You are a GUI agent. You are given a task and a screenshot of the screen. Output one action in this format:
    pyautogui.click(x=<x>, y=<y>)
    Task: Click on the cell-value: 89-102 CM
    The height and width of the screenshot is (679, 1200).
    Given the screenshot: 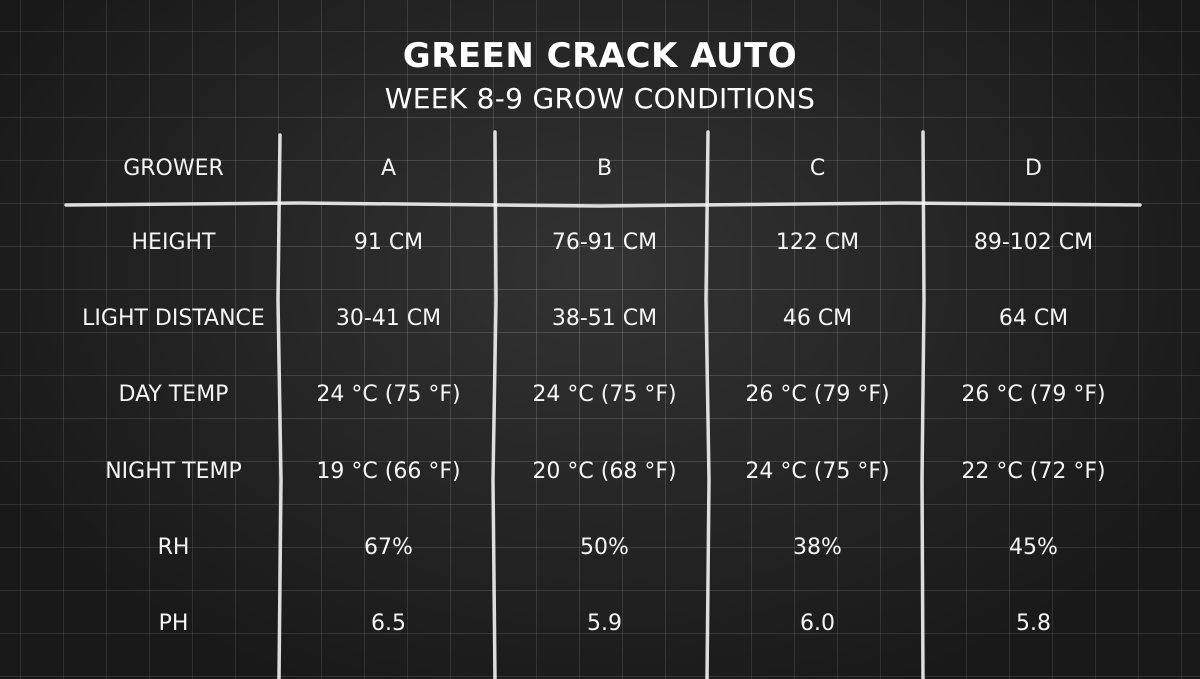 What is the action you would take?
    pyautogui.click(x=1033, y=242)
    